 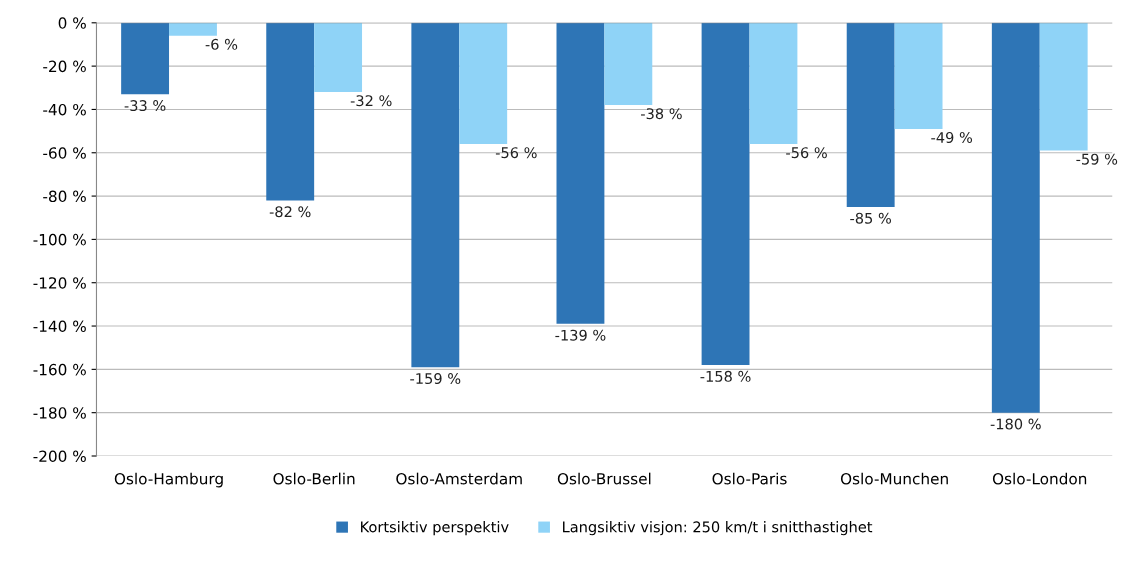 I want to click on y-tick-label: -60 %, so click(x=64, y=153).